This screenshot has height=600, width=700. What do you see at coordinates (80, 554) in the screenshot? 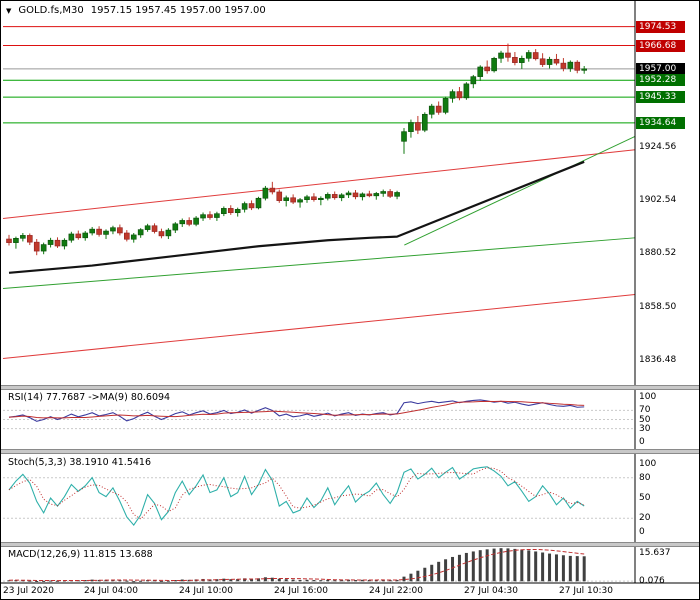
I see `macd-indicator-label: MACD(12,26,9) 11.815 13.688` at bounding box center [80, 554].